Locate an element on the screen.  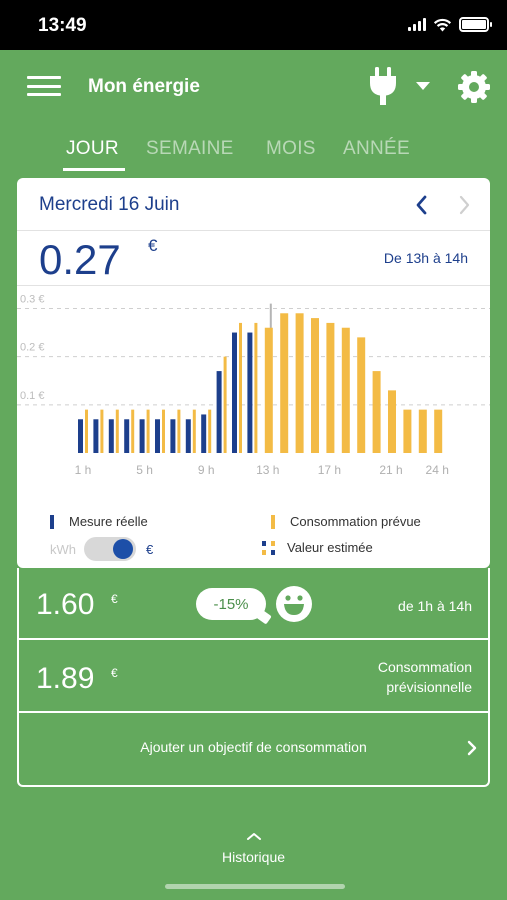
cellular-signal-icon is located at coordinates (417, 24).